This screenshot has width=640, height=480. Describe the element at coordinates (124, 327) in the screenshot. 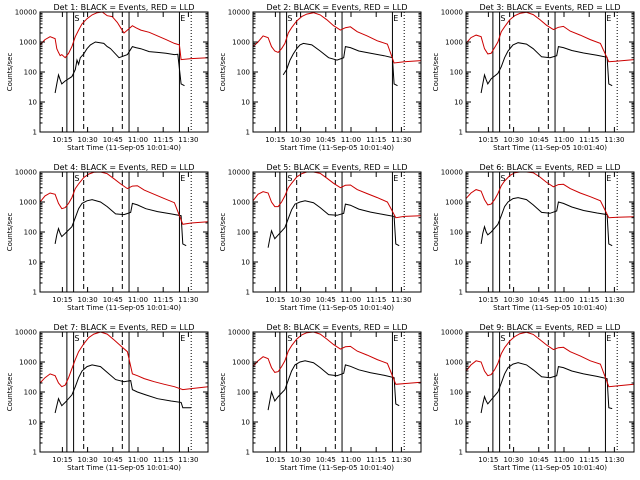

I see `chart-title: Det 7: BLACK = Events, RED = LLD` at that location.